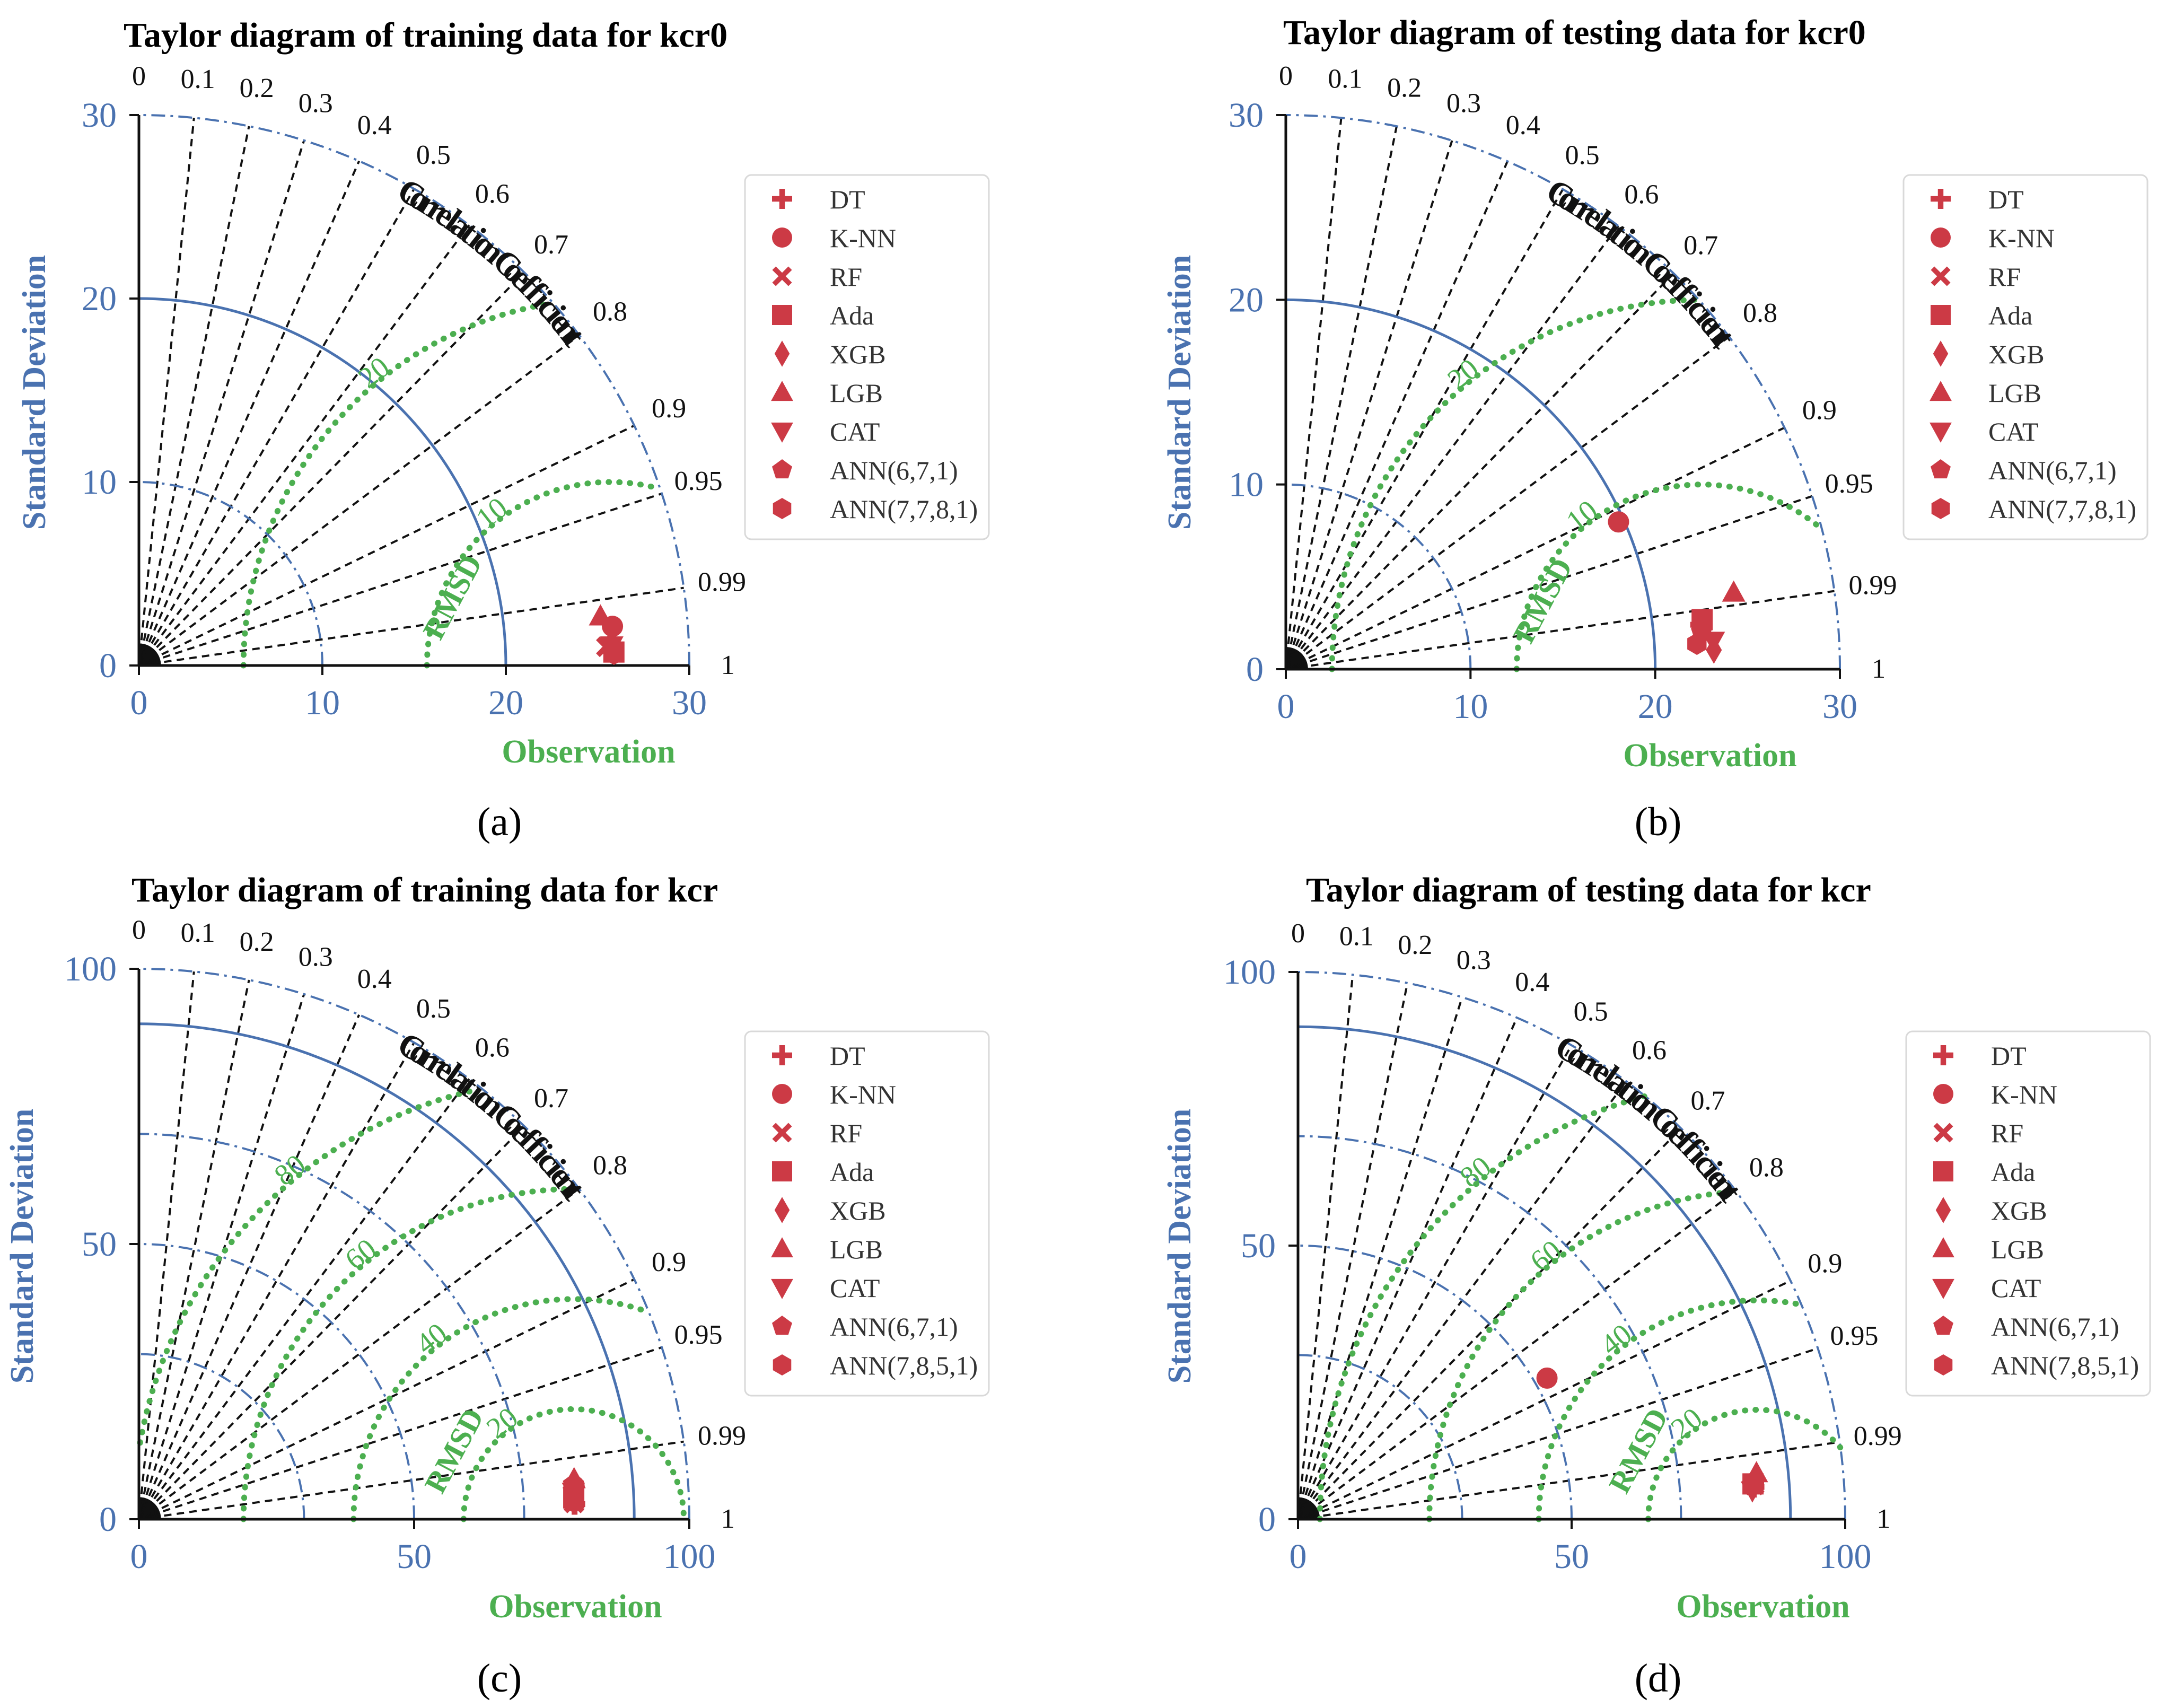 The image size is (2166, 1708). I want to click on triangle-up-icon, so click(782, 1247).